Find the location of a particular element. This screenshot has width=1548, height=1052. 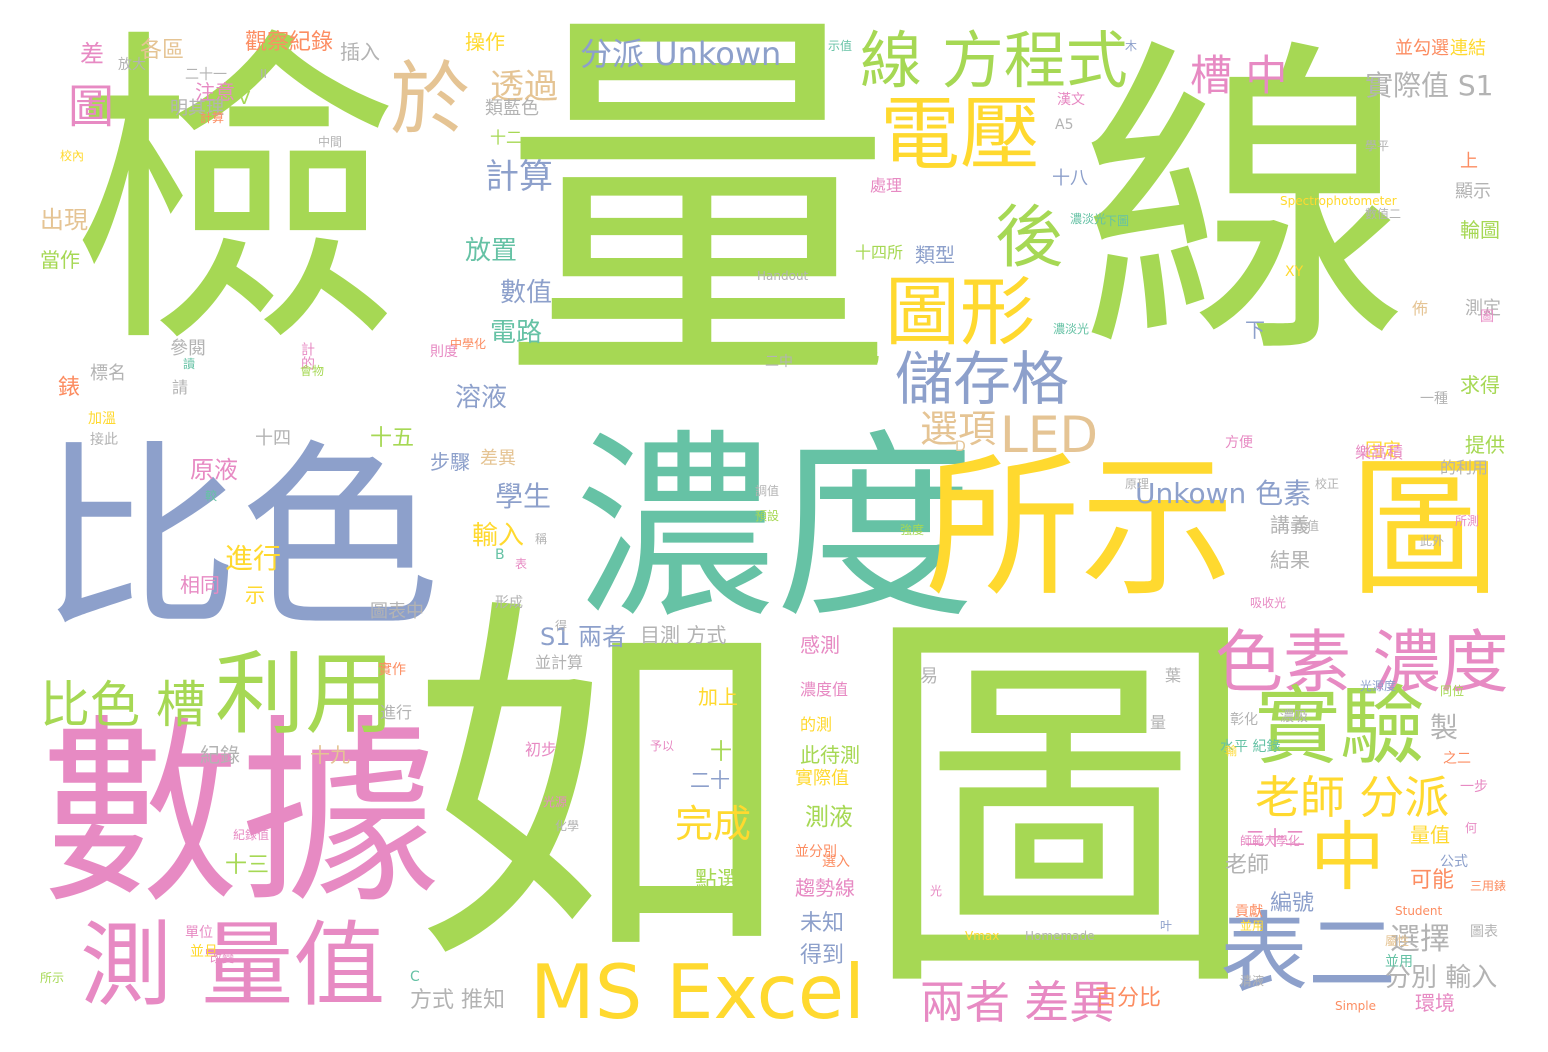

cloud-word: 製 is located at coordinates (1444, 727).